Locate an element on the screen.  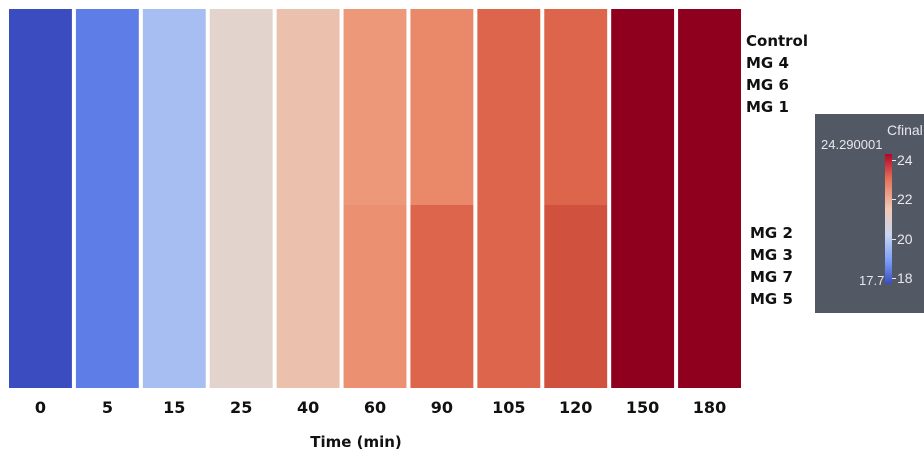
colorbar-title: Cfinal is located at coordinates (905, 130).